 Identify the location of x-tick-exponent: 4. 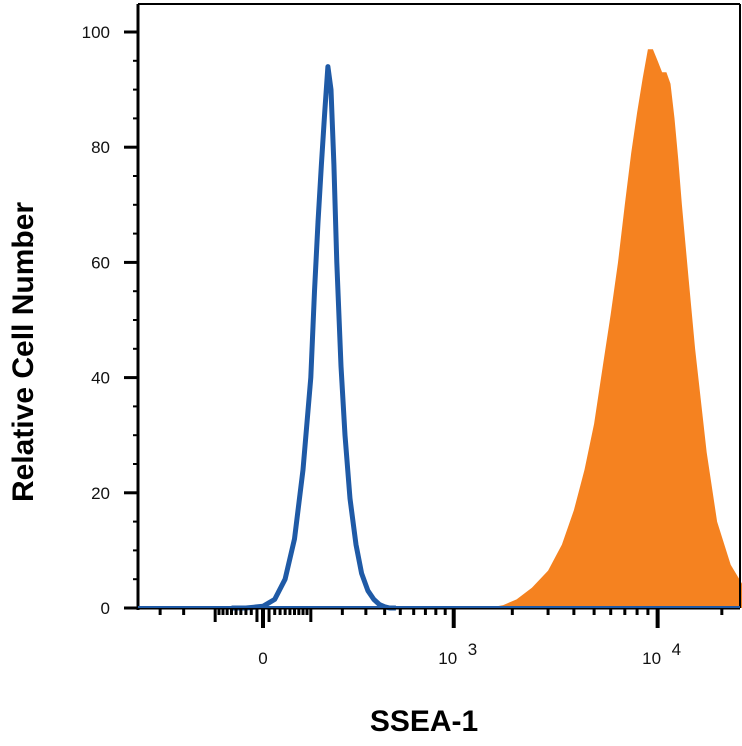
(676, 649).